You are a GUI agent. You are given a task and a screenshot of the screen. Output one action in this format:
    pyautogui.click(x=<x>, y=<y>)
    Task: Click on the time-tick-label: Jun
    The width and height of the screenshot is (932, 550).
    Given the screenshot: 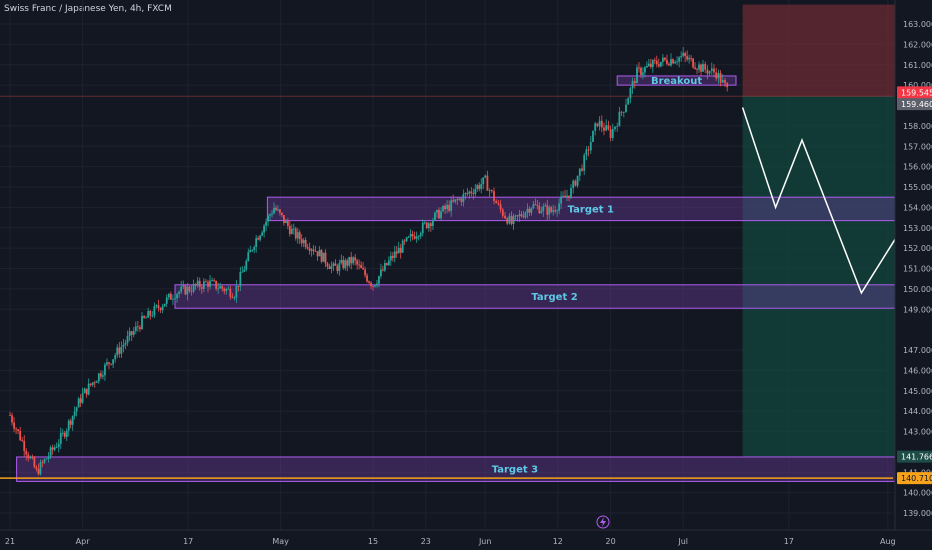 What is the action you would take?
    pyautogui.click(x=485, y=541)
    